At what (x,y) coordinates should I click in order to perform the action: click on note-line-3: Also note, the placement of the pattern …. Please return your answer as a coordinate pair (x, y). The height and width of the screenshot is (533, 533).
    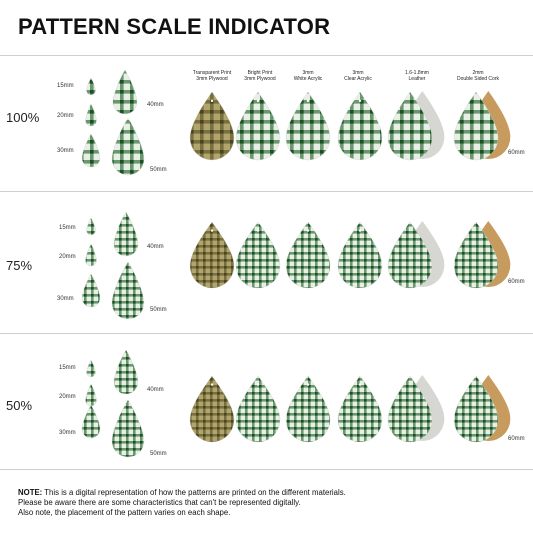
    Looking at the image, I should click on (124, 512).